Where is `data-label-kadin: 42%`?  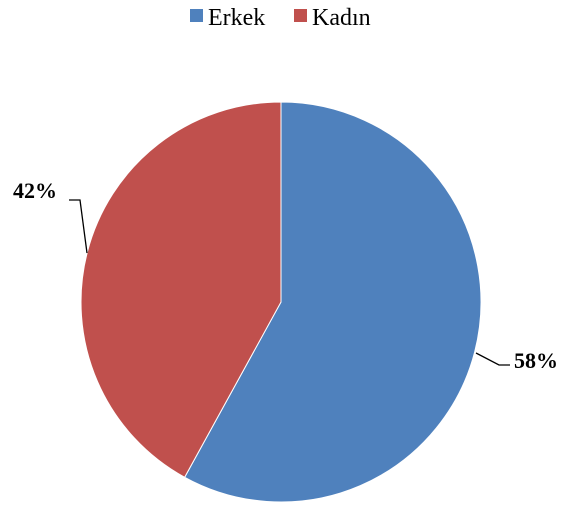 data-label-kadin: 42% is located at coordinates (35, 190).